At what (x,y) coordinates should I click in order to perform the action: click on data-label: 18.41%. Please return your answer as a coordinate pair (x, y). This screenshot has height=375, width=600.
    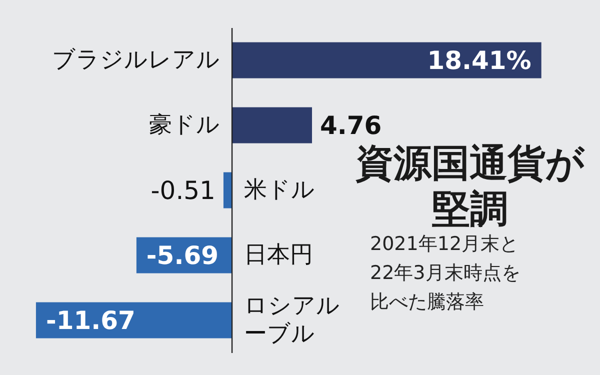
    Looking at the image, I should click on (479, 60).